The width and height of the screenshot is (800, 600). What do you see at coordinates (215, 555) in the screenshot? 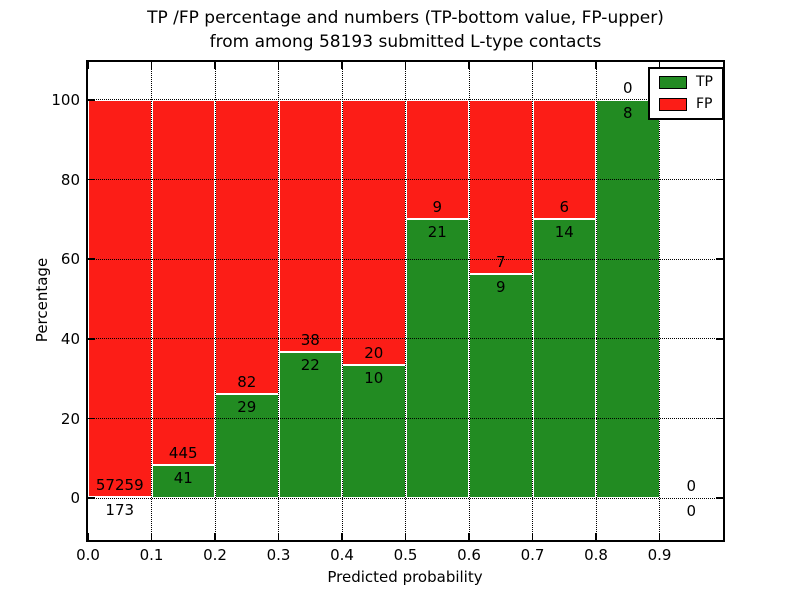
I see `x-tick-label: 0.2` at bounding box center [215, 555].